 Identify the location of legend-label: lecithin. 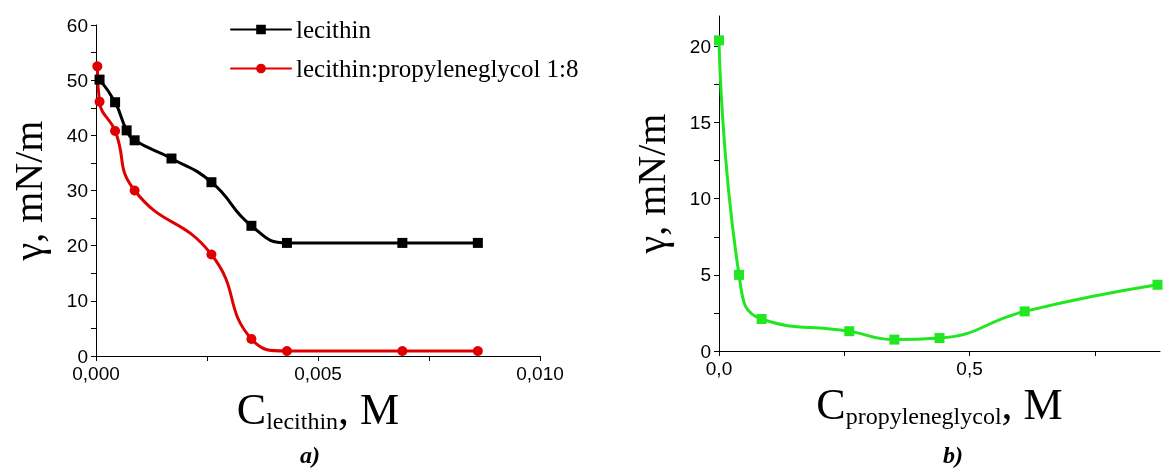
(334, 29).